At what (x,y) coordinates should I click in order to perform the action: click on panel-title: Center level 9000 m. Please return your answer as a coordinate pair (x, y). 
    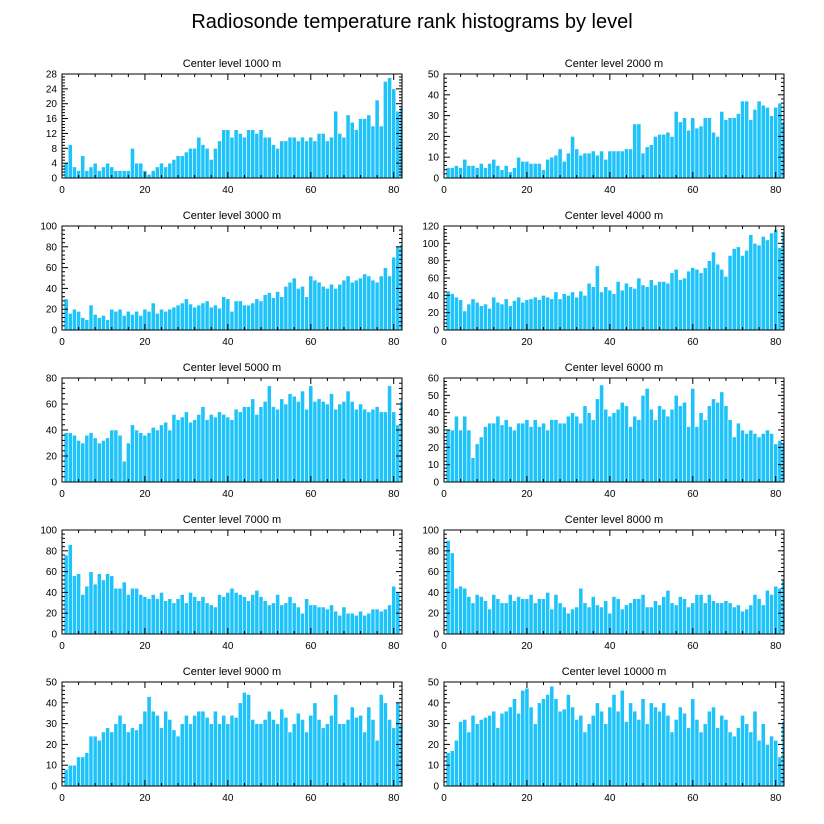
    Looking at the image, I should click on (232, 672).